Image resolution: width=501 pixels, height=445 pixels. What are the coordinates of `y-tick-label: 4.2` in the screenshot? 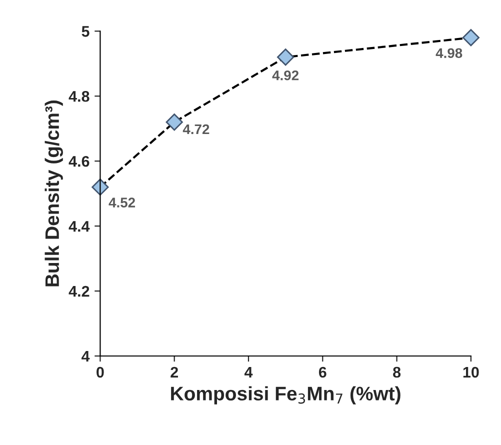 It's located at (79, 291).